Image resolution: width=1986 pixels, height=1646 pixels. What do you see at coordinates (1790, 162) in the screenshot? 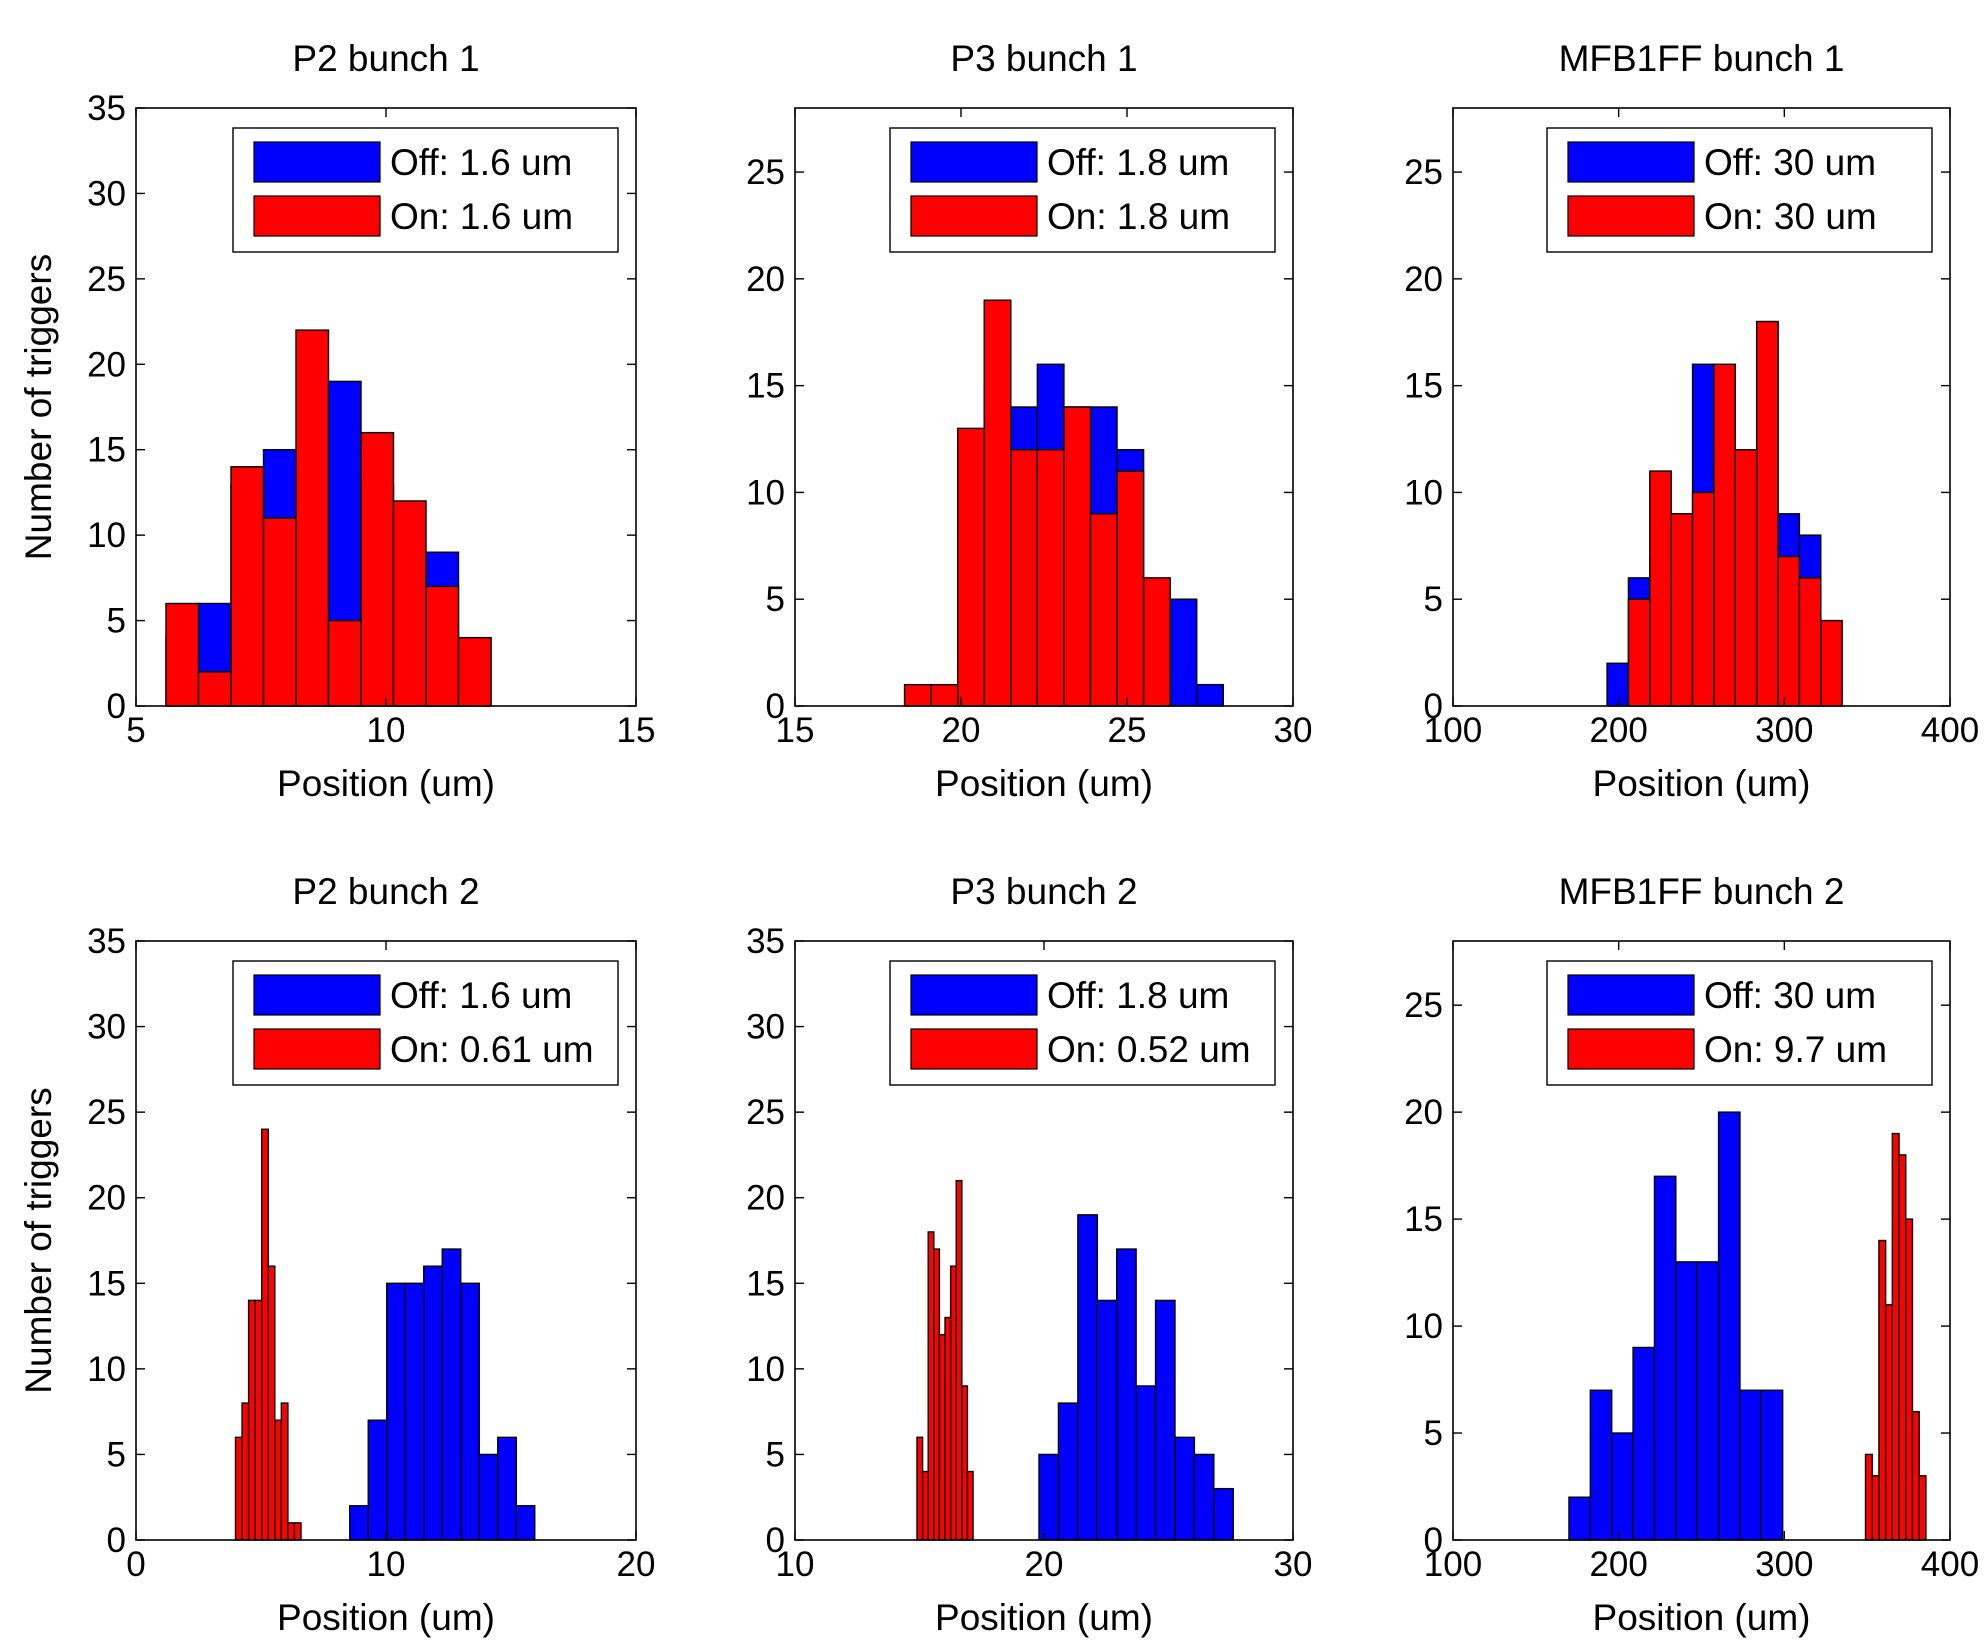
I see `legend-label: Off: 30 um` at bounding box center [1790, 162].